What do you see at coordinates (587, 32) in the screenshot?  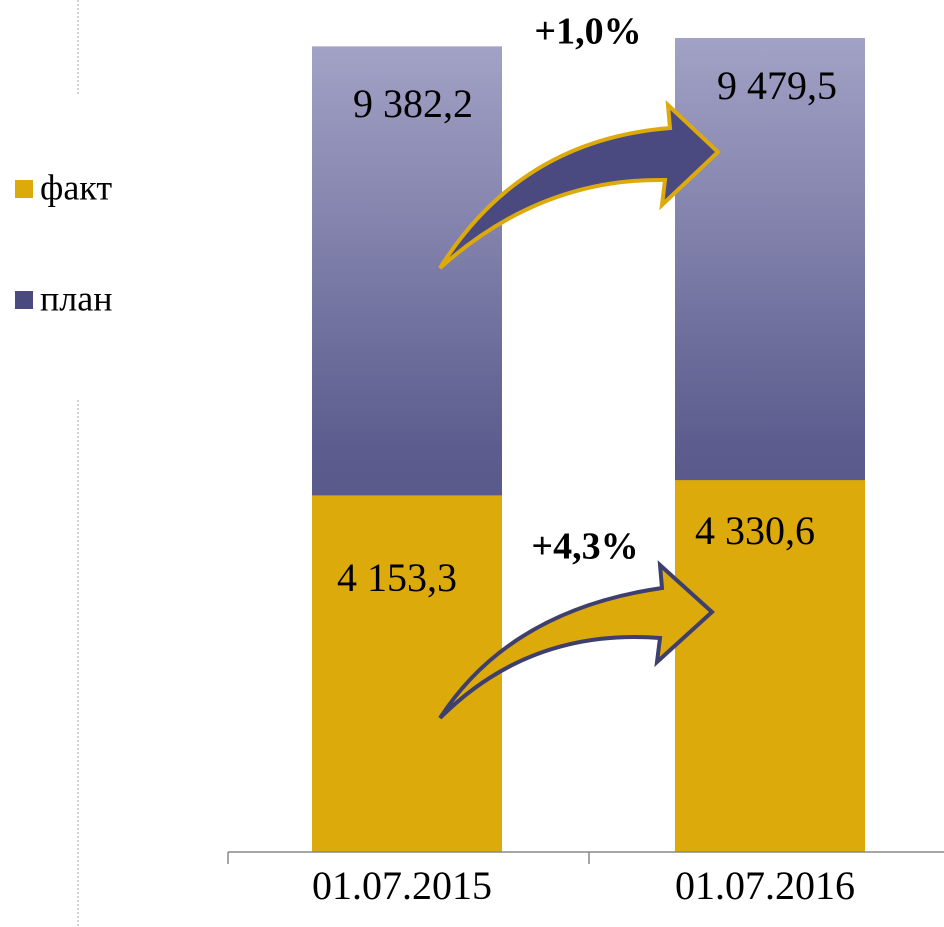 I see `annotation: +1,0%` at bounding box center [587, 32].